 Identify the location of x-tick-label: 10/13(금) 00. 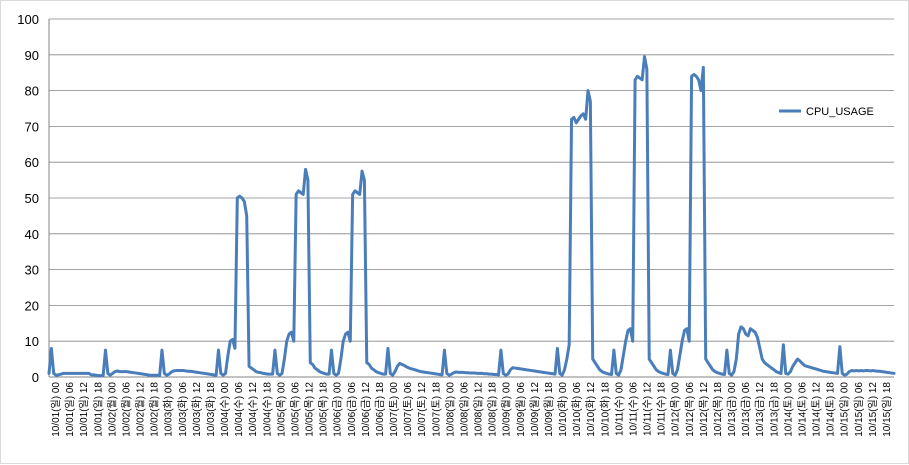
(732, 409).